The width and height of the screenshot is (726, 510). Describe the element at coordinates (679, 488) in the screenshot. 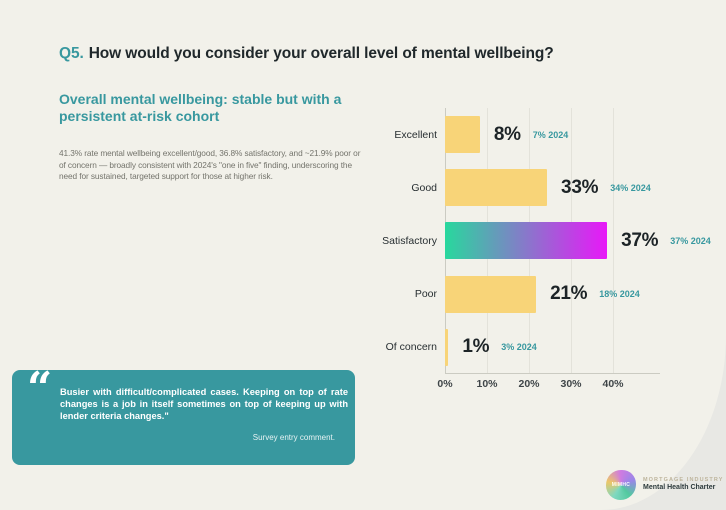

I see `logo-line2: Mental Health Charter` at that location.